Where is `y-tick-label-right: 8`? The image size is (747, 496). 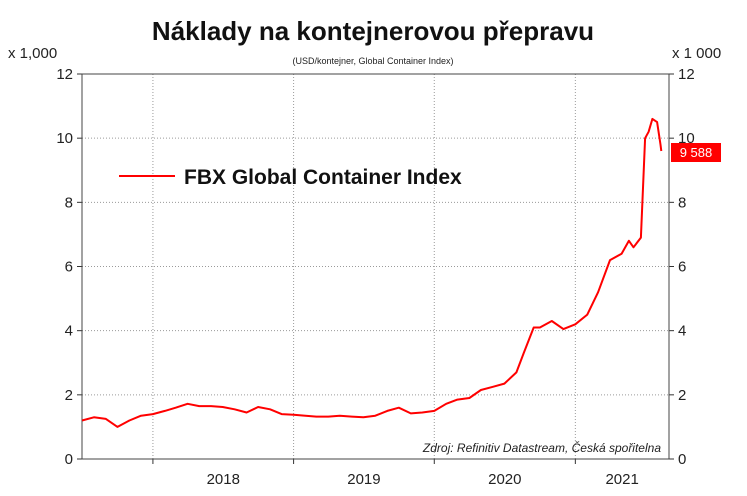
y-tick-label-right: 8 is located at coordinates (682, 202).